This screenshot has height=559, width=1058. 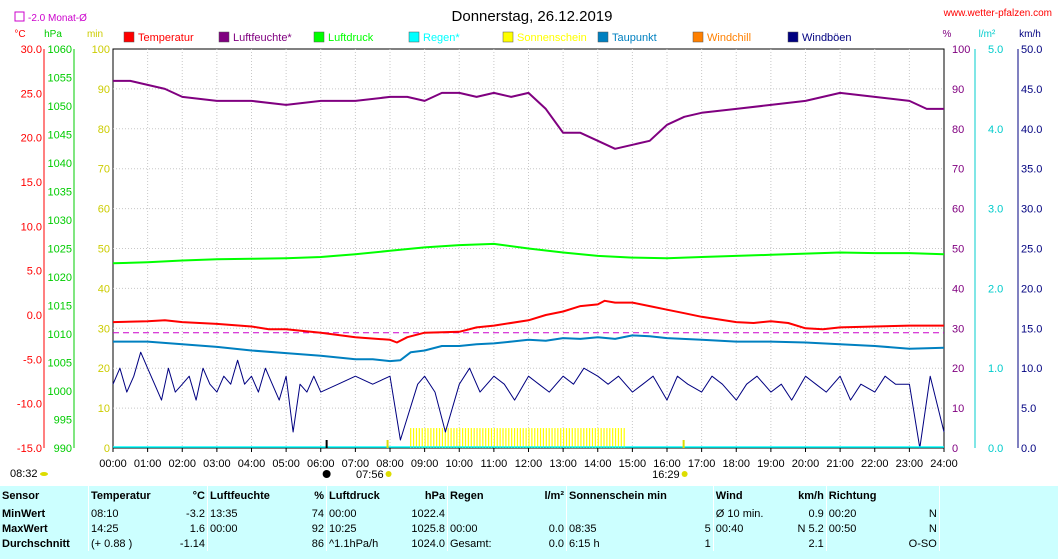 What do you see at coordinates (958, 210) in the screenshot?
I see `humidity-tick-label: 60` at bounding box center [958, 210].